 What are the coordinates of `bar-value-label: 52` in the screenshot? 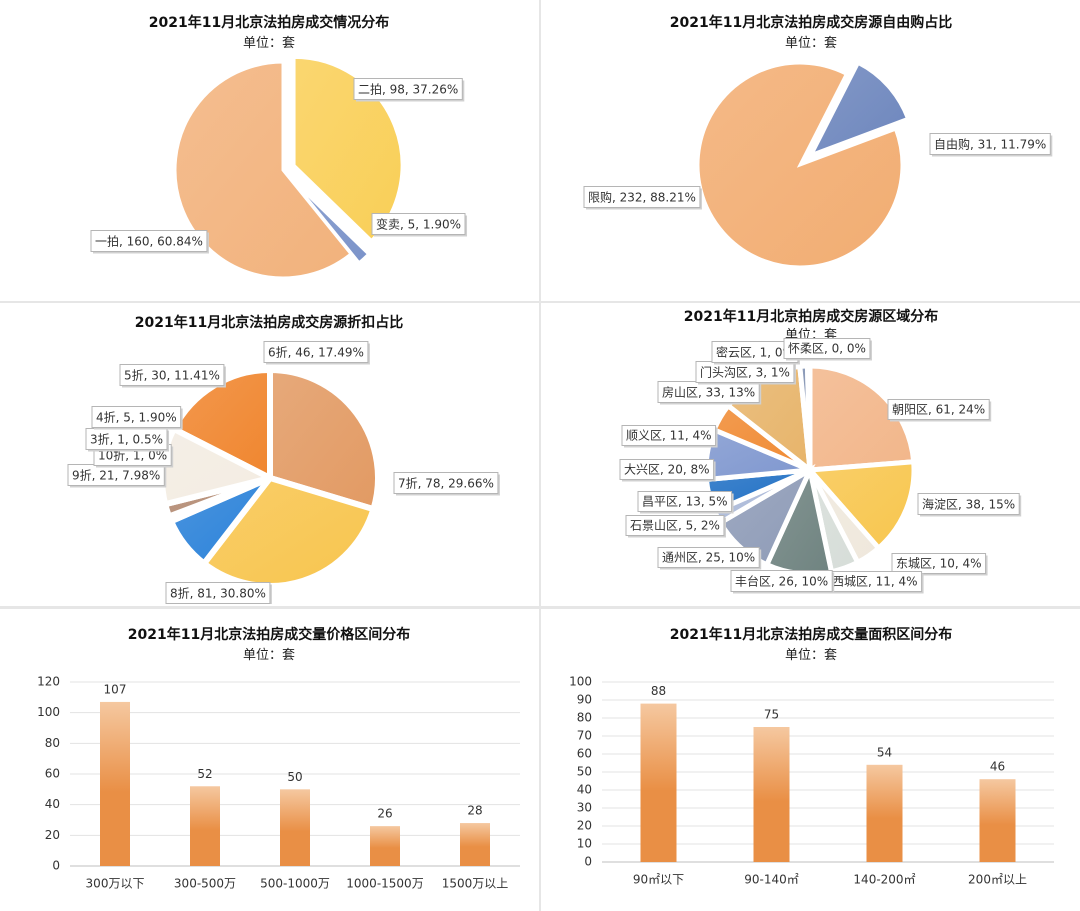 It's located at (204, 774).